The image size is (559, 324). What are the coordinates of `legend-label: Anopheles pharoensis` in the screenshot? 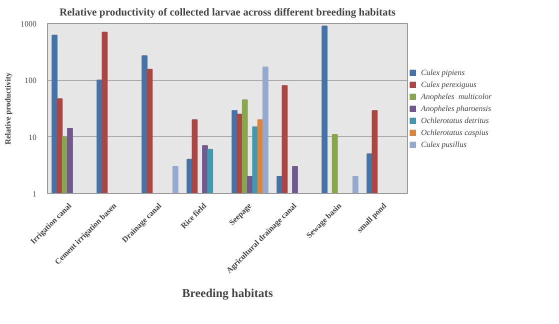 It's located at (456, 108).